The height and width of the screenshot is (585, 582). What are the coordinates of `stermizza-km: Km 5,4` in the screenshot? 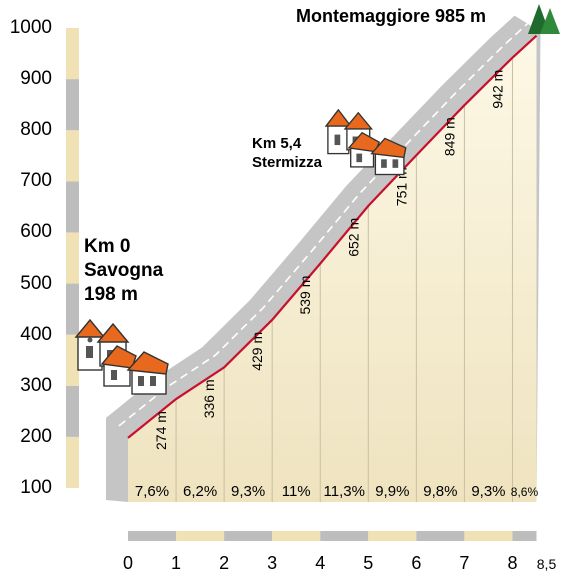 It's located at (277, 143).